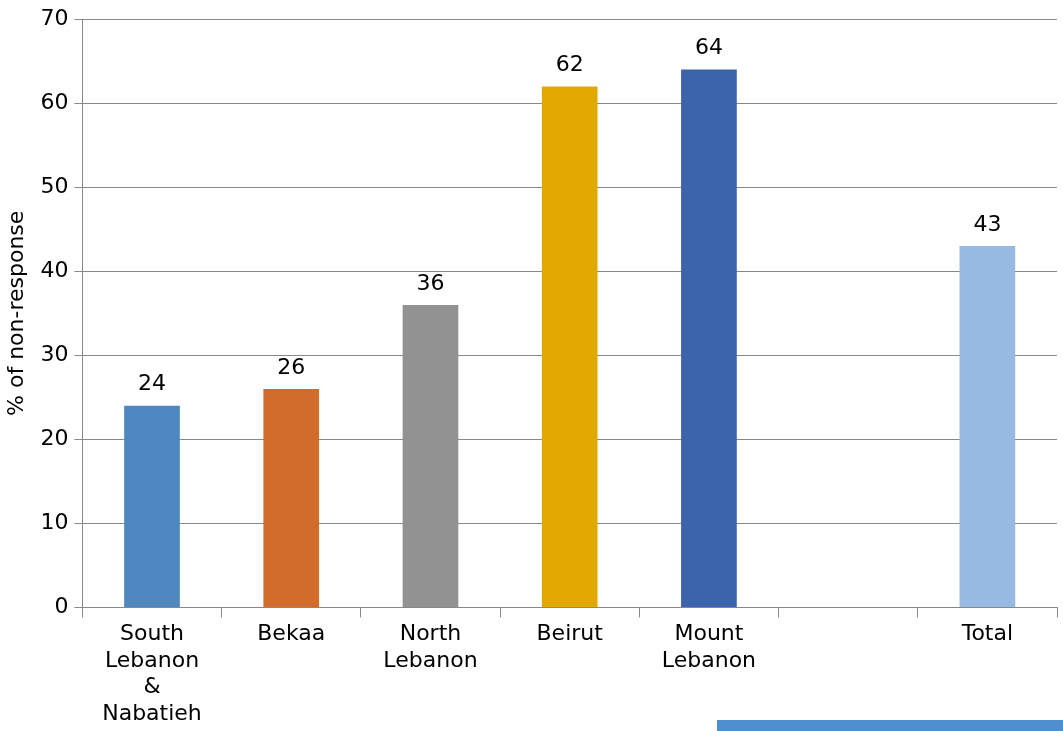 The image size is (1063, 731). I want to click on x-tick-label: North Lebanon, so click(430, 646).